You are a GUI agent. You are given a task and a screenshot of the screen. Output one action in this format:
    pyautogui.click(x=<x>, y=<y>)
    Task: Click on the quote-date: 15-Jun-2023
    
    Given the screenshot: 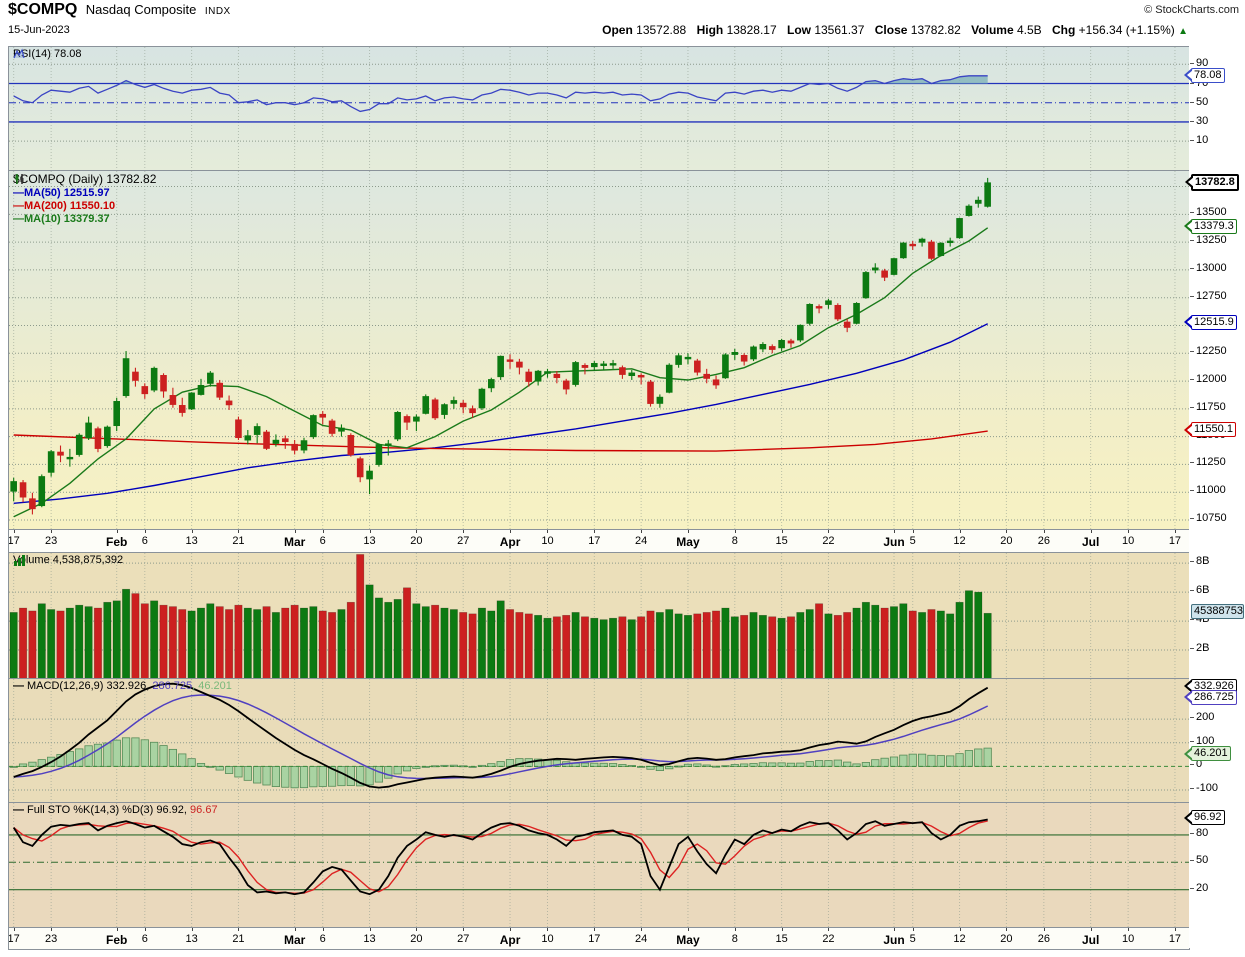 What is the action you would take?
    pyautogui.click(x=39, y=30)
    